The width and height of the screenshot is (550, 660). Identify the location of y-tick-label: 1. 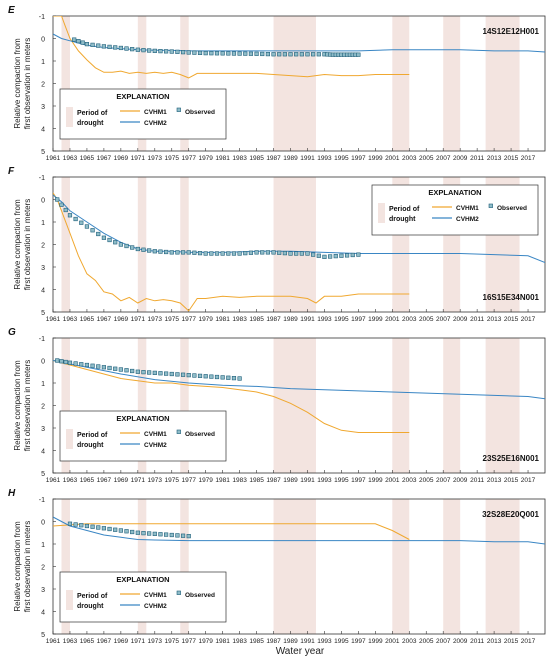
(43, 384).